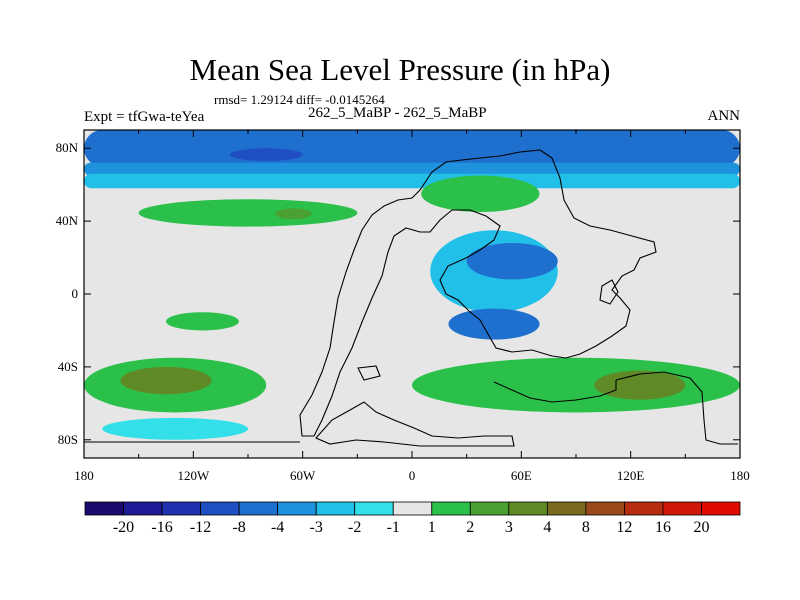 Image resolution: width=800 pixels, height=600 pixels. I want to click on region-eurasia-low-south-core, so click(494, 324).